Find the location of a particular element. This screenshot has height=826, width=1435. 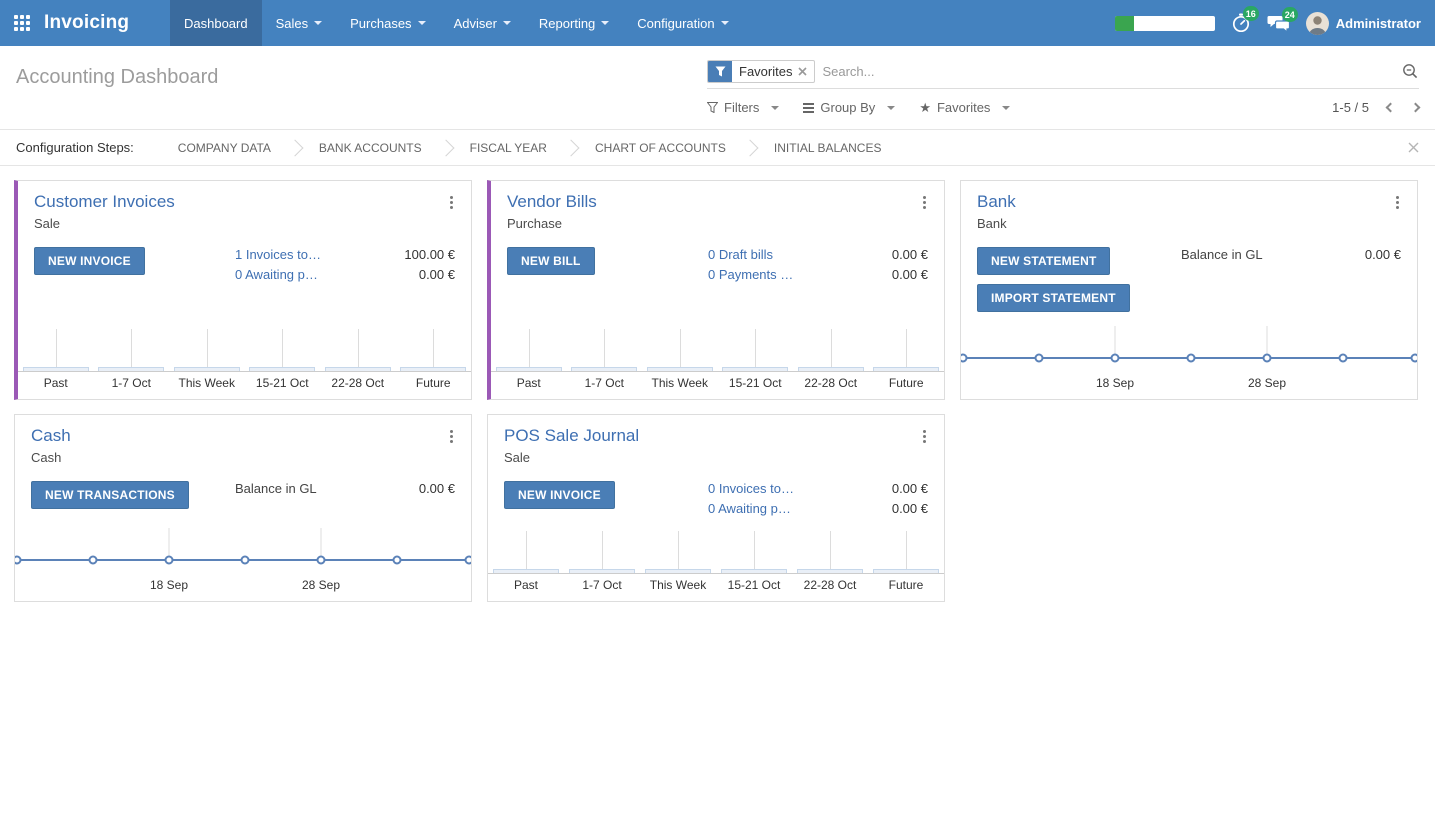

menu-configuration: Configuration is located at coordinates (682, 23).